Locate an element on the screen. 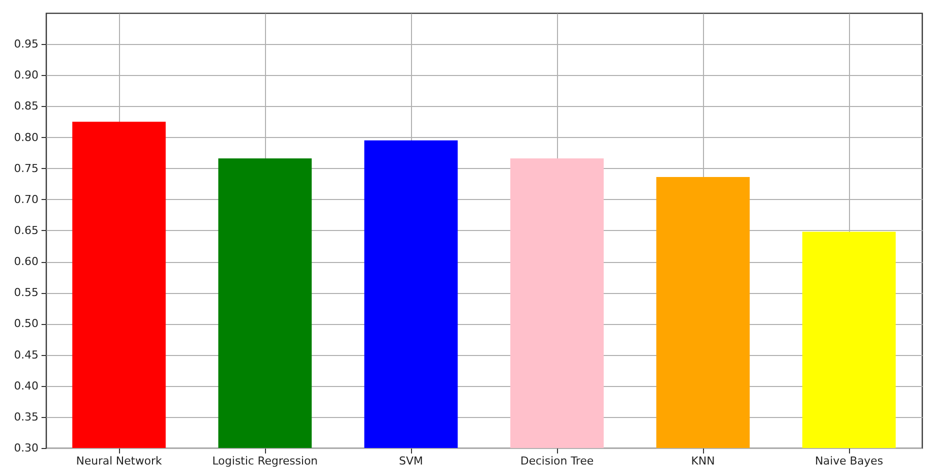 This screenshot has height=470, width=929. y-tick-label: 0.45 is located at coordinates (26, 355).